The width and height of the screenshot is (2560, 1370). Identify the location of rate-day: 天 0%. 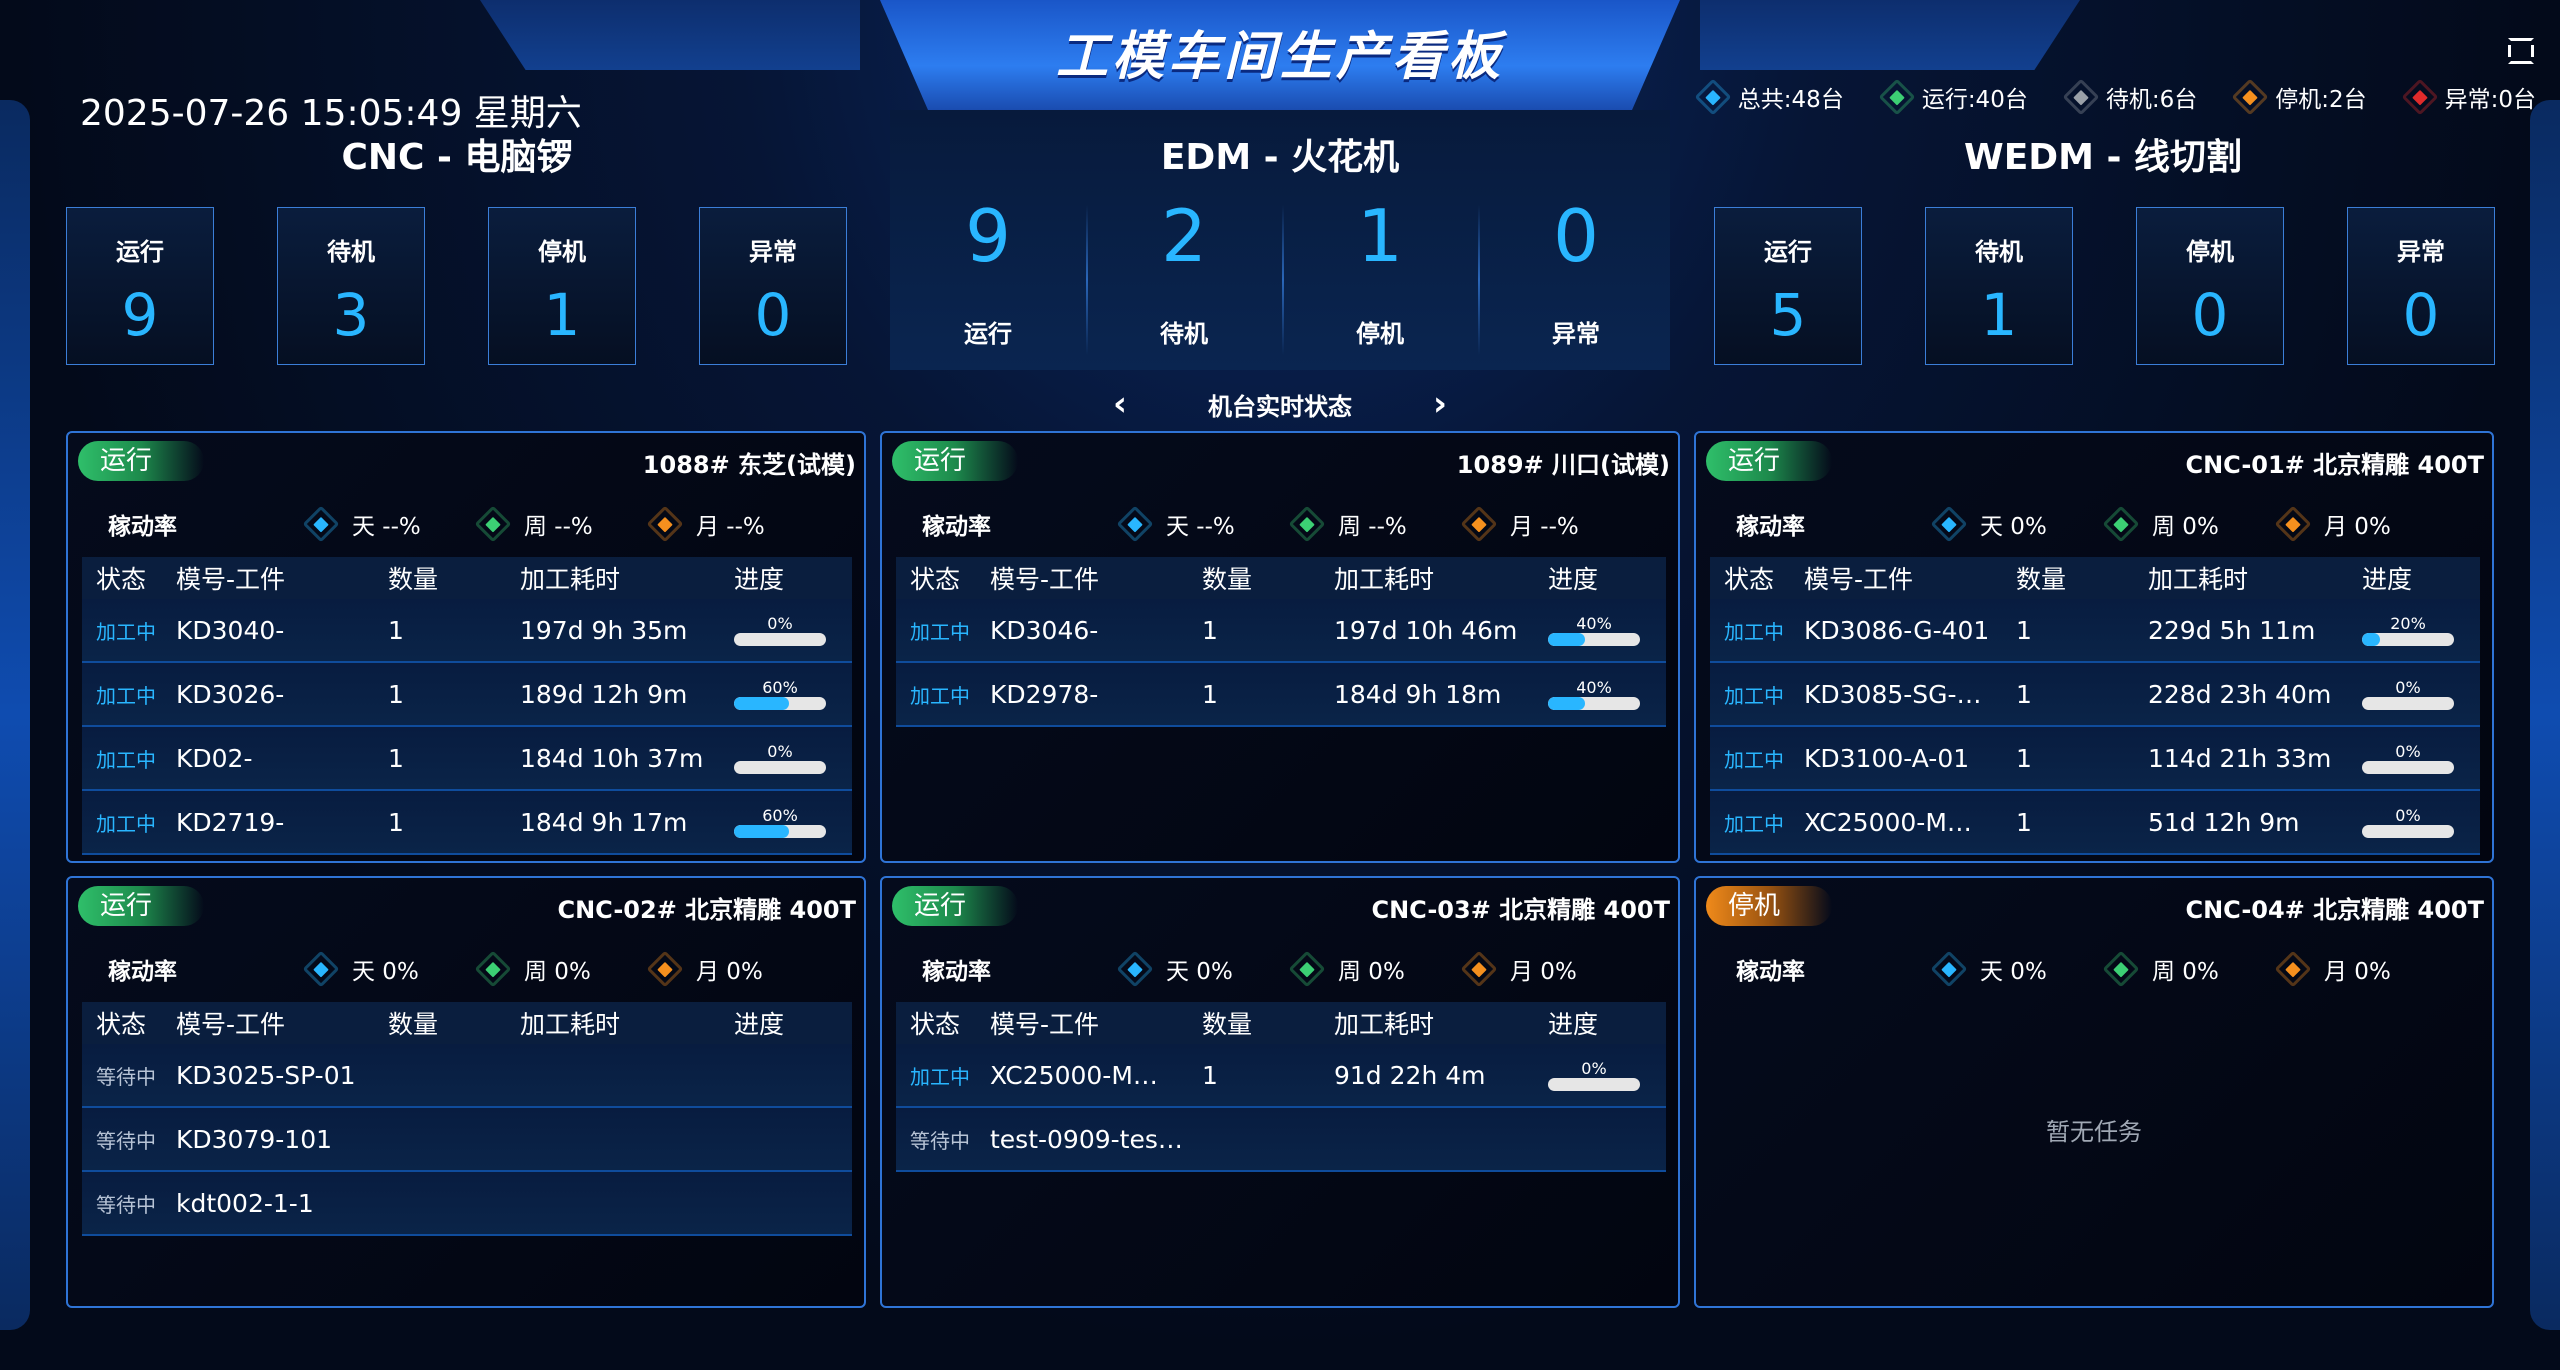
(2019, 524).